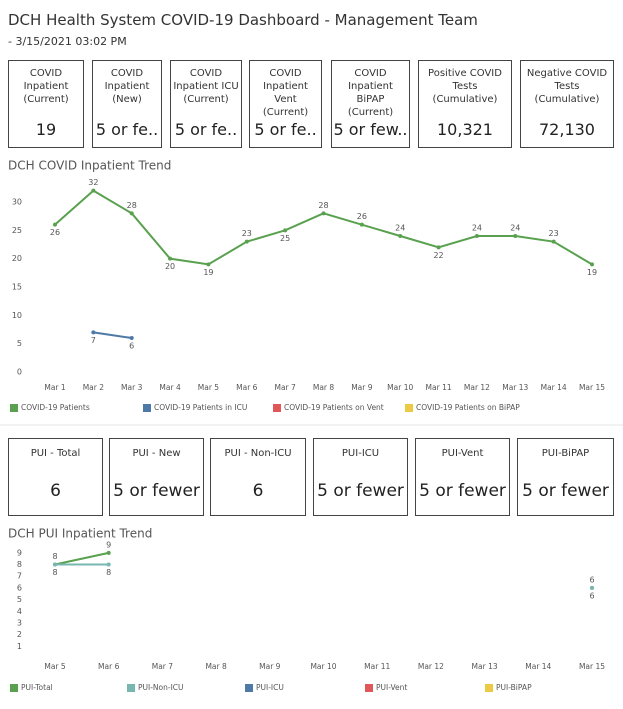  I want to click on data-label: 6, so click(131, 346).